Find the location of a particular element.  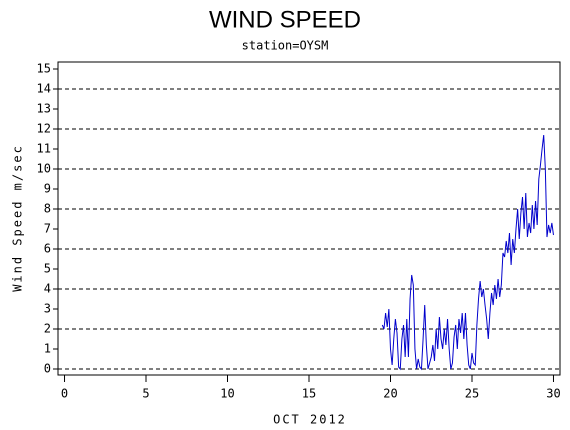

chart-title: WIND SPEED is located at coordinates (285, 19).